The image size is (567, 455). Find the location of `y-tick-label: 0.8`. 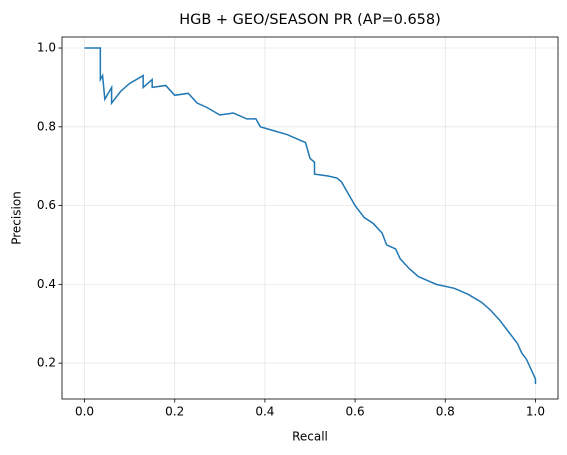

y-tick-label: 0.8 is located at coordinates (46, 126).